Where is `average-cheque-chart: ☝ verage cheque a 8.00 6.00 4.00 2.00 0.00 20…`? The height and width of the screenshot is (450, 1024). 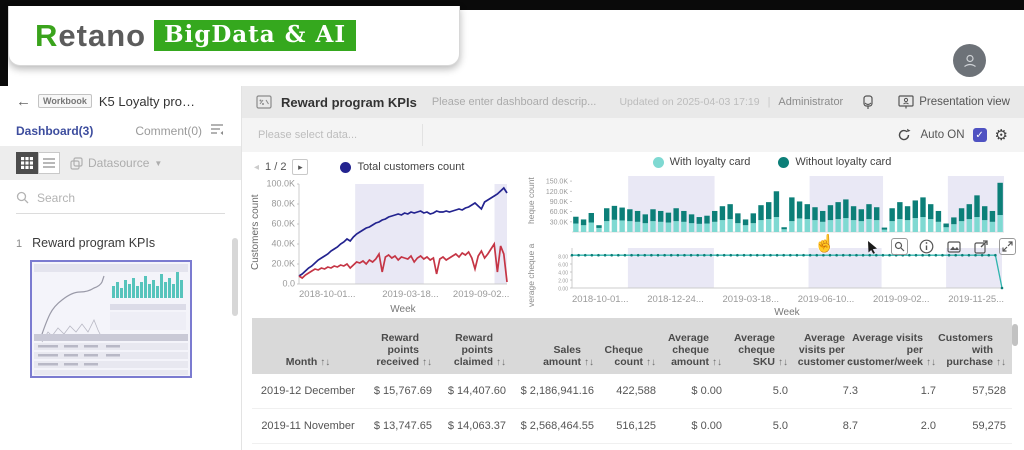
average-cheque-chart: ☝ verage cheque a 8.00 6.00 4.00 2.00 0.00 20… is located at coordinates (772, 275).